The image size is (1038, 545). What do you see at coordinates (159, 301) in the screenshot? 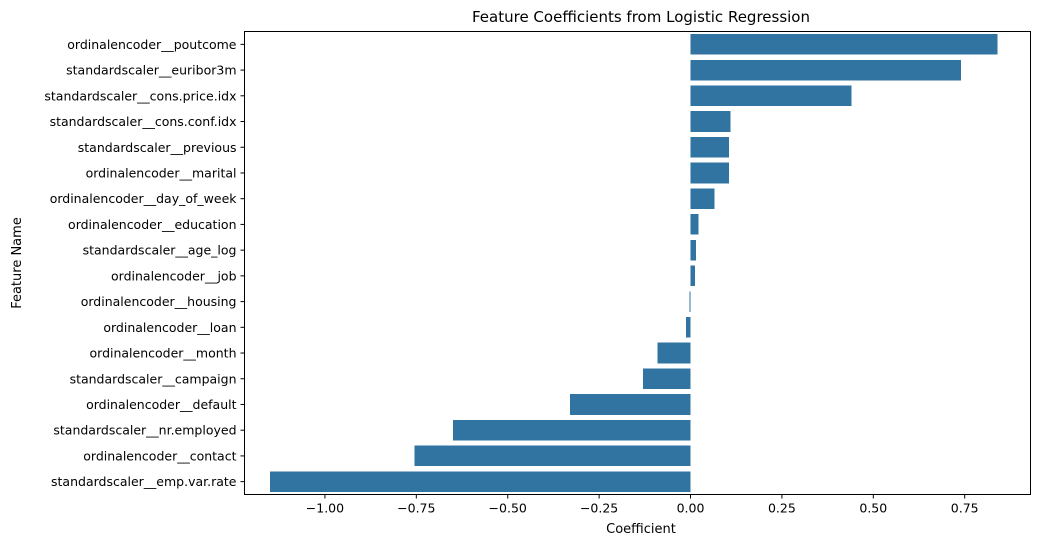
I see `y-tick-label: ordinalencoder__housing` at bounding box center [159, 301].